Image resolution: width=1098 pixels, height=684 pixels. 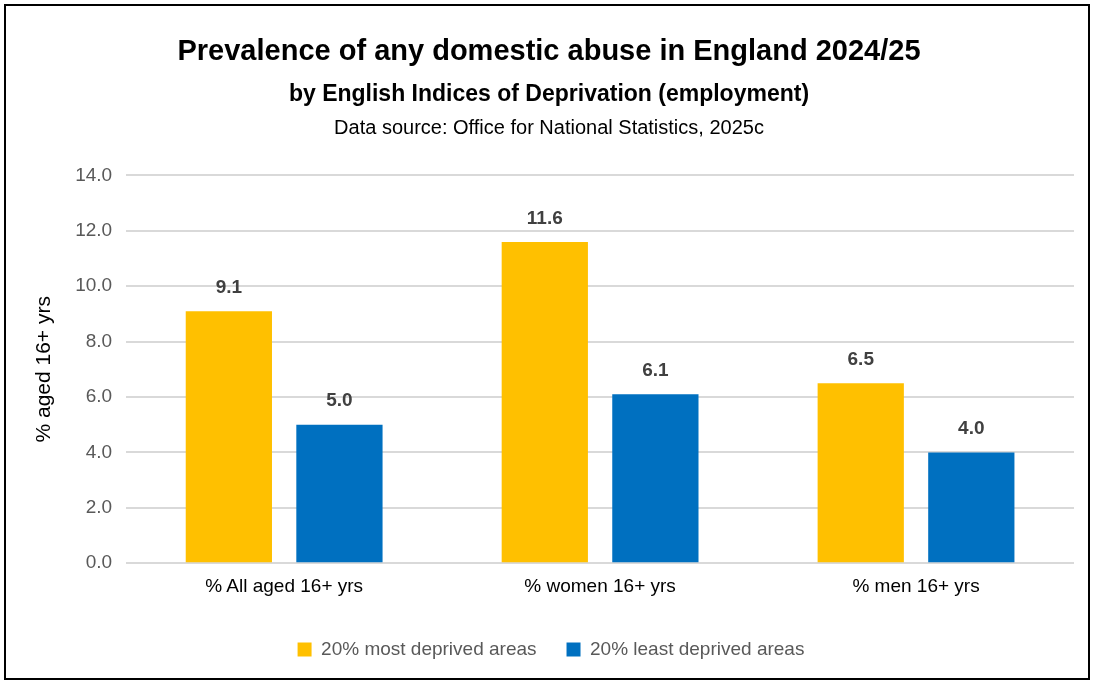 I want to click on y-axis-title: % aged 16+ yrs, so click(x=43, y=369).